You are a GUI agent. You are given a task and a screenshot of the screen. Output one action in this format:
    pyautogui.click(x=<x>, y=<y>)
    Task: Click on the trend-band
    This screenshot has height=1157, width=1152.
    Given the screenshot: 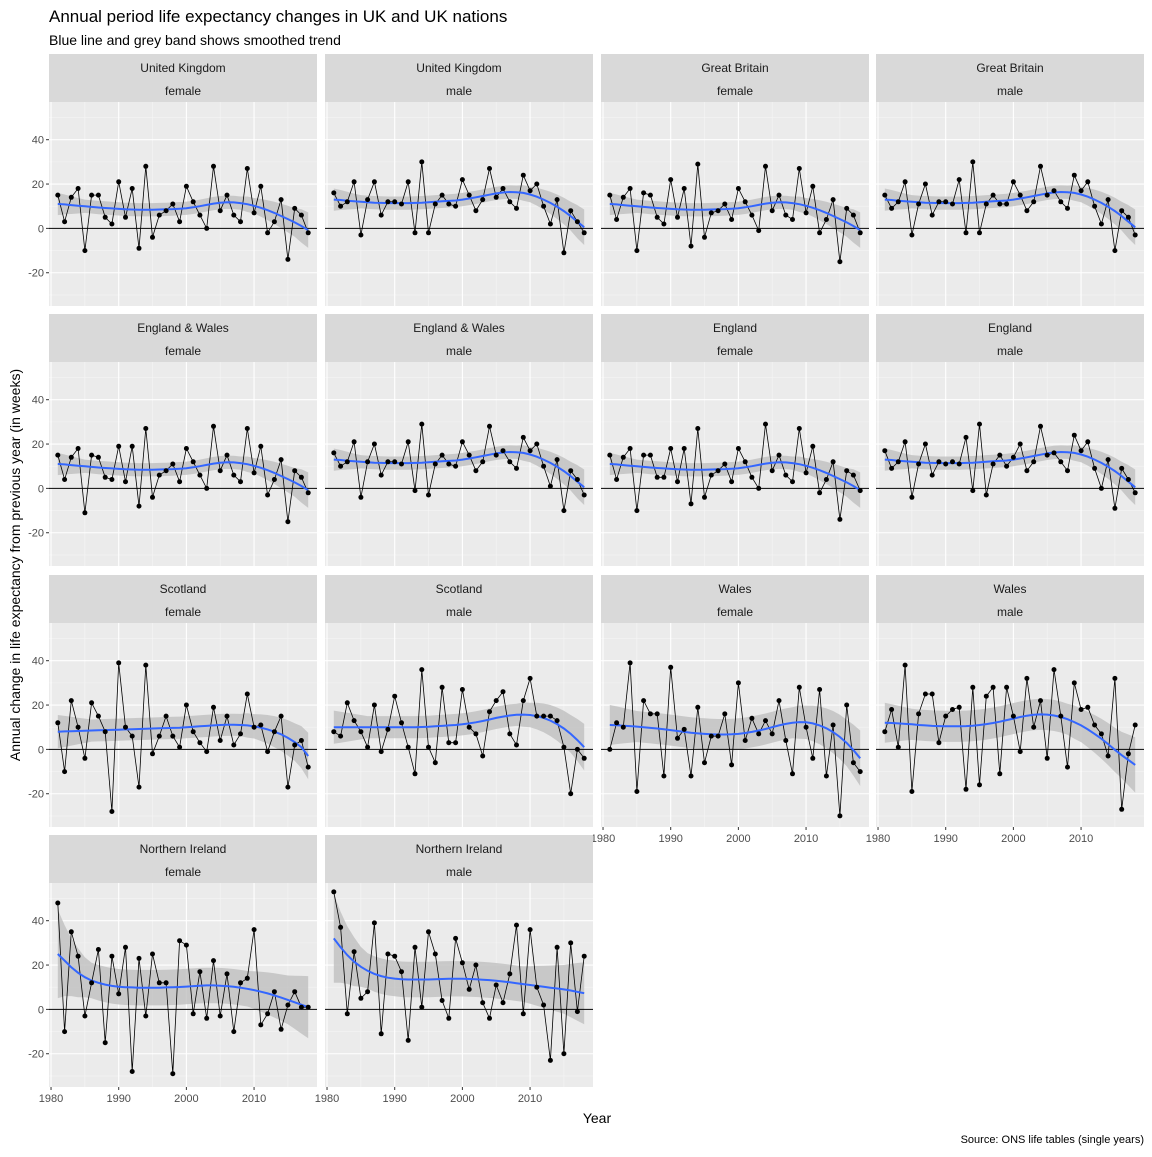 What is the action you would take?
    pyautogui.click(x=1010, y=475)
    